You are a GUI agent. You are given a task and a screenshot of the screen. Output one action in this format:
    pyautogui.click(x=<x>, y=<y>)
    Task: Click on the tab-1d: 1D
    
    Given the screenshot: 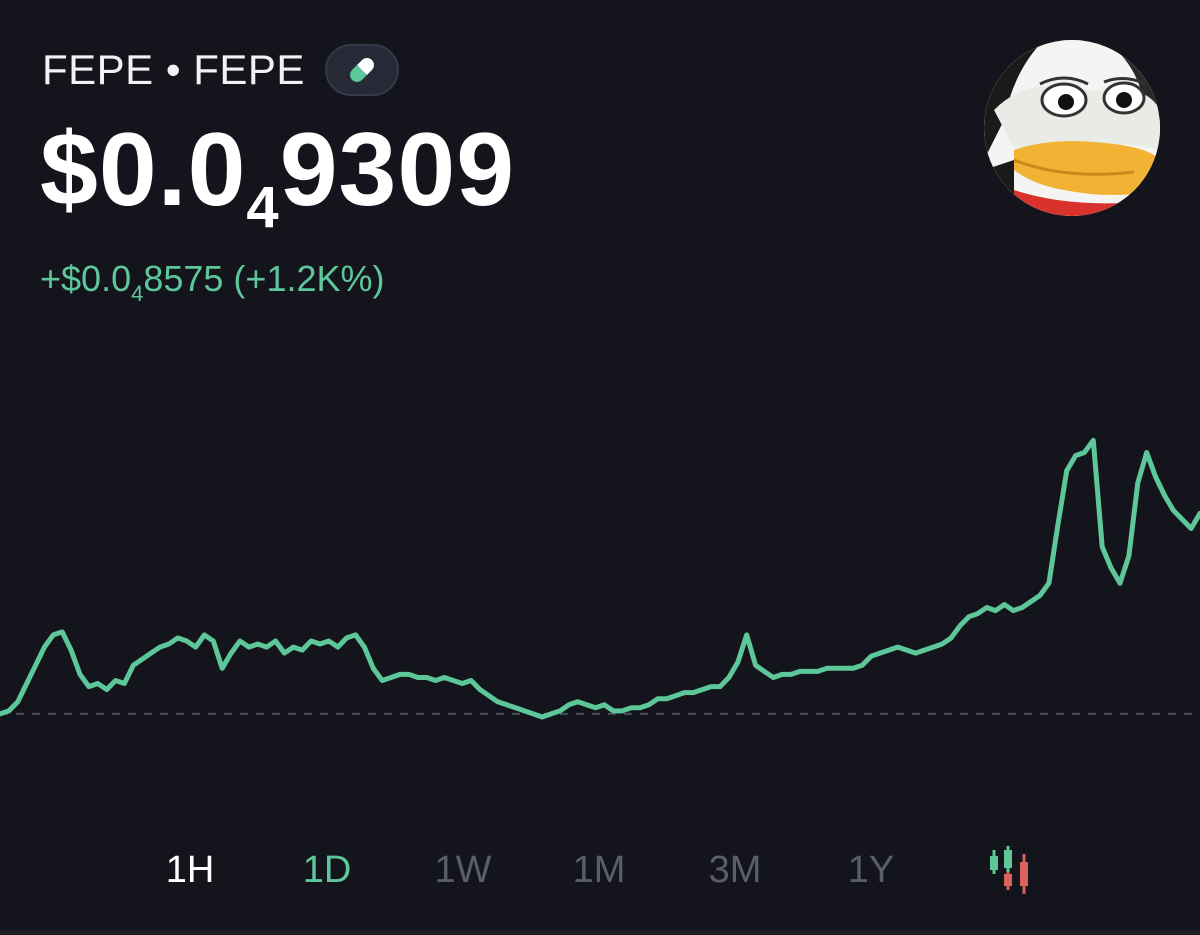 What is the action you would take?
    pyautogui.click(x=327, y=870)
    